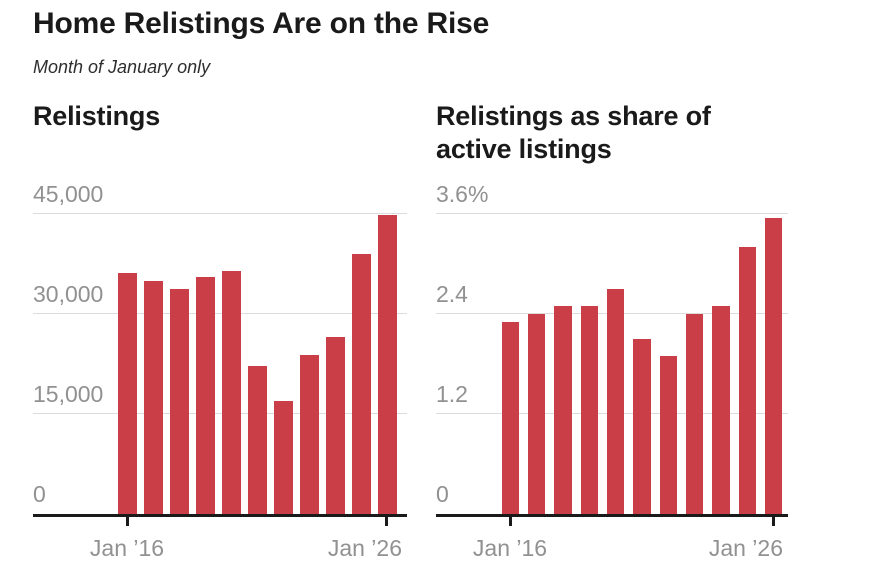 The image size is (886, 584). Describe the element at coordinates (573, 132) in the screenshot. I see `panel-title-relistings-share: Relistings as share of active listings` at that location.